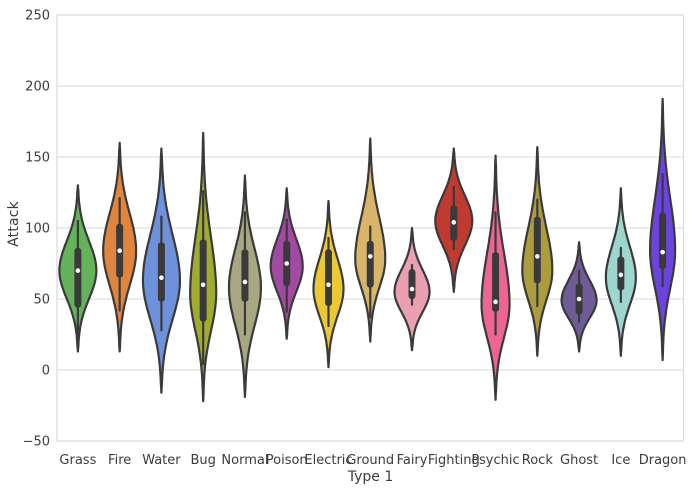  Describe the element at coordinates (370, 460) in the screenshot. I see `x-tick-label-ground: Ground` at that location.